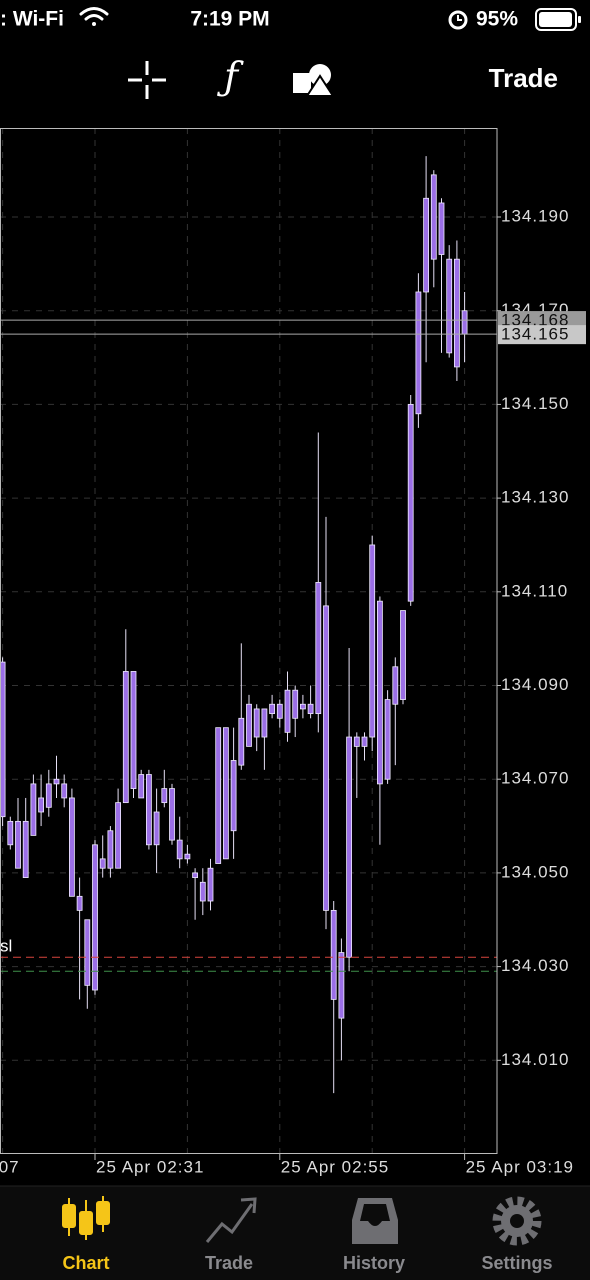 Image resolution: width=590 pixels, height=1280 pixels. What do you see at coordinates (229, 19) in the screenshot?
I see `clock: 7:19 PM` at bounding box center [229, 19].